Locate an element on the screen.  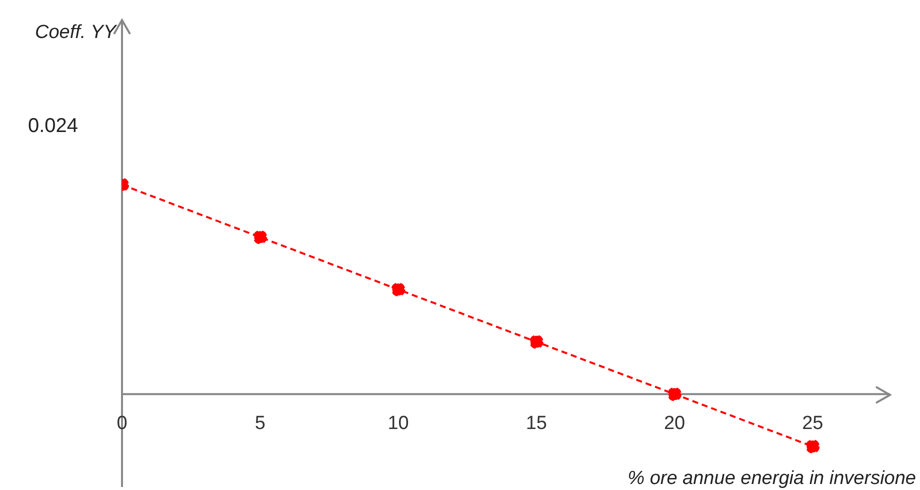
x-tick-label: 20 is located at coordinates (675, 423).